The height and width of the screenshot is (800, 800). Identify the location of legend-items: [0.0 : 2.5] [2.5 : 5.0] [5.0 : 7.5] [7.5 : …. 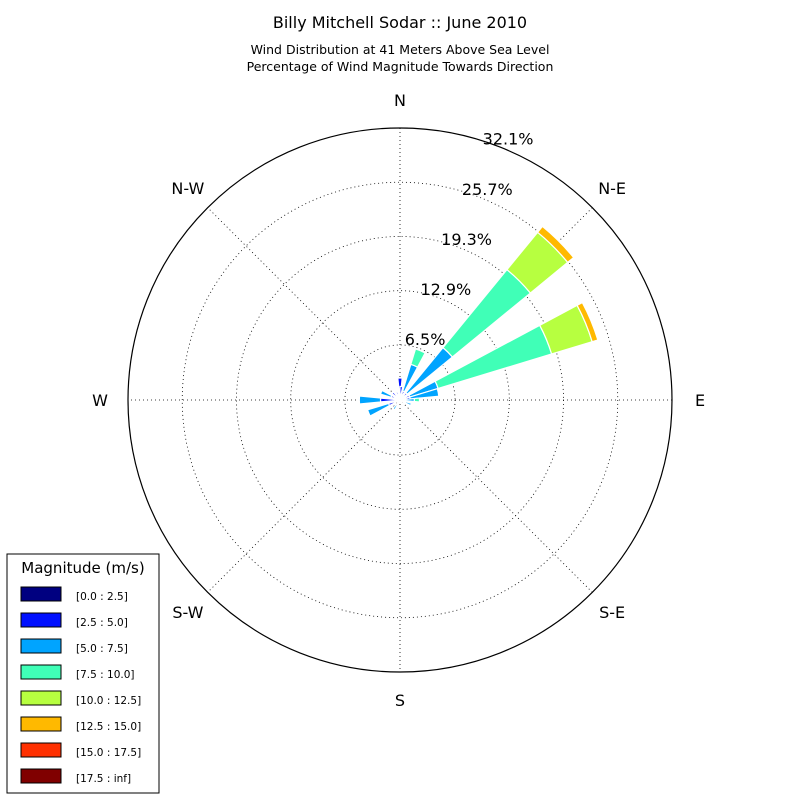
(80, 685).